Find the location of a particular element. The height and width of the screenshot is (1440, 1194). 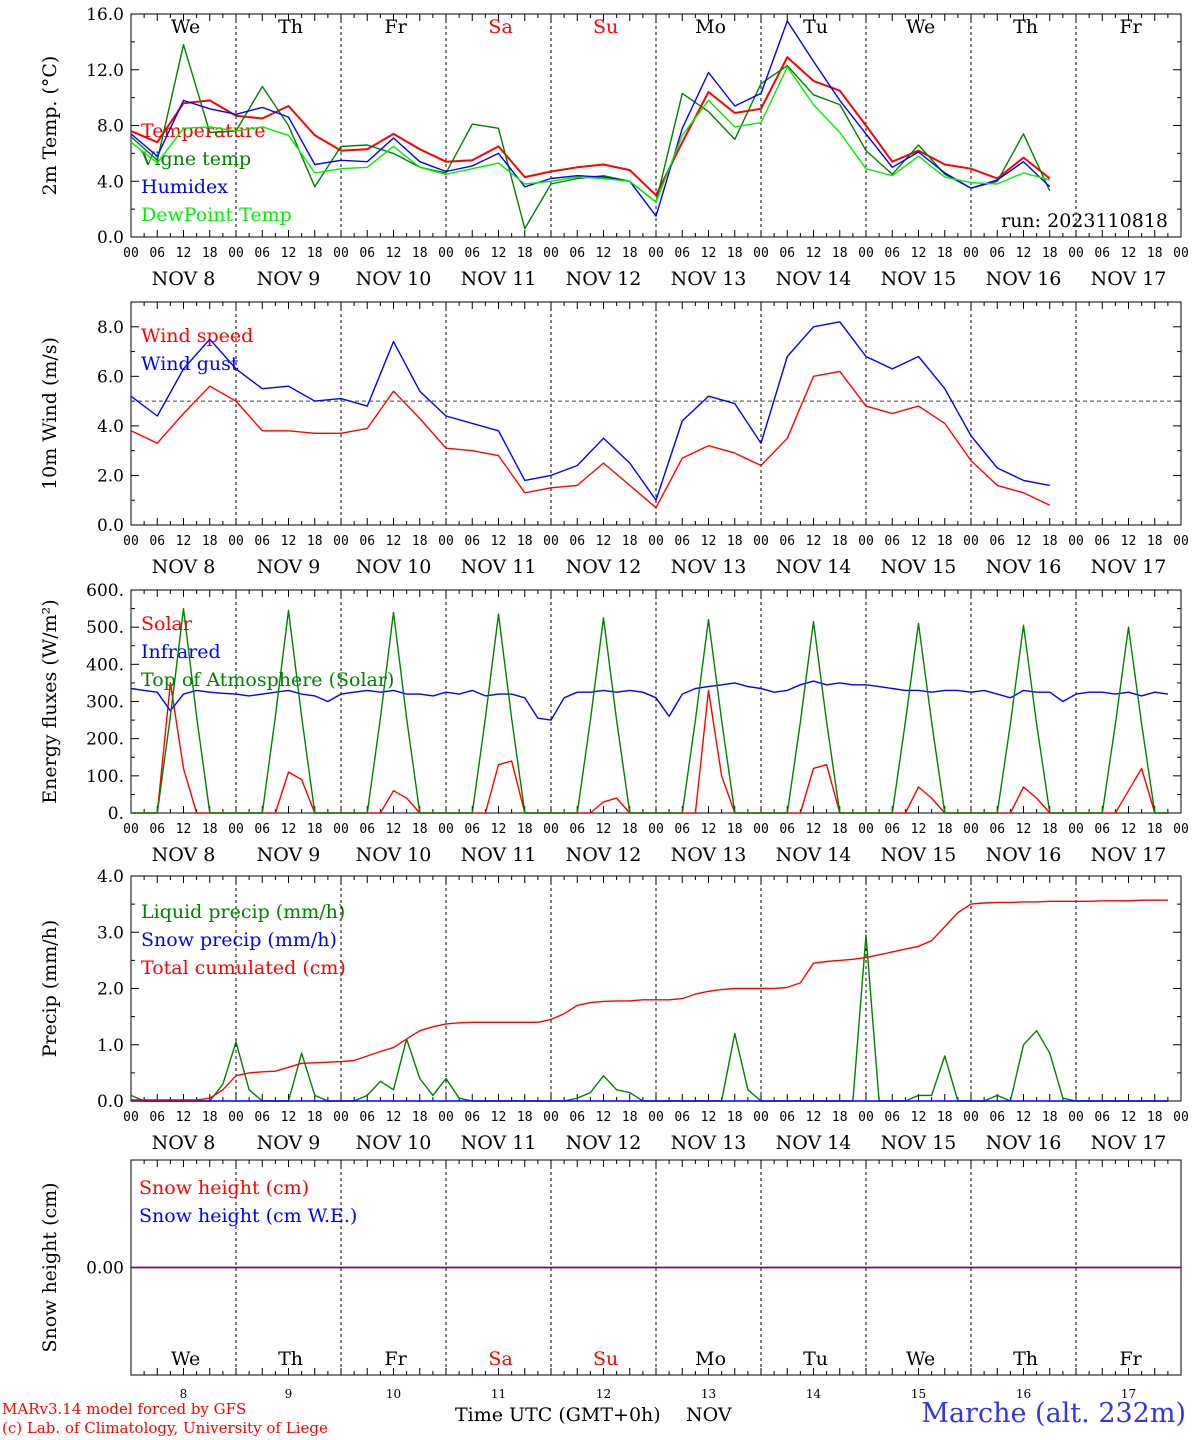

legend-entry: Liquid precip (mm/h) is located at coordinates (243, 912).